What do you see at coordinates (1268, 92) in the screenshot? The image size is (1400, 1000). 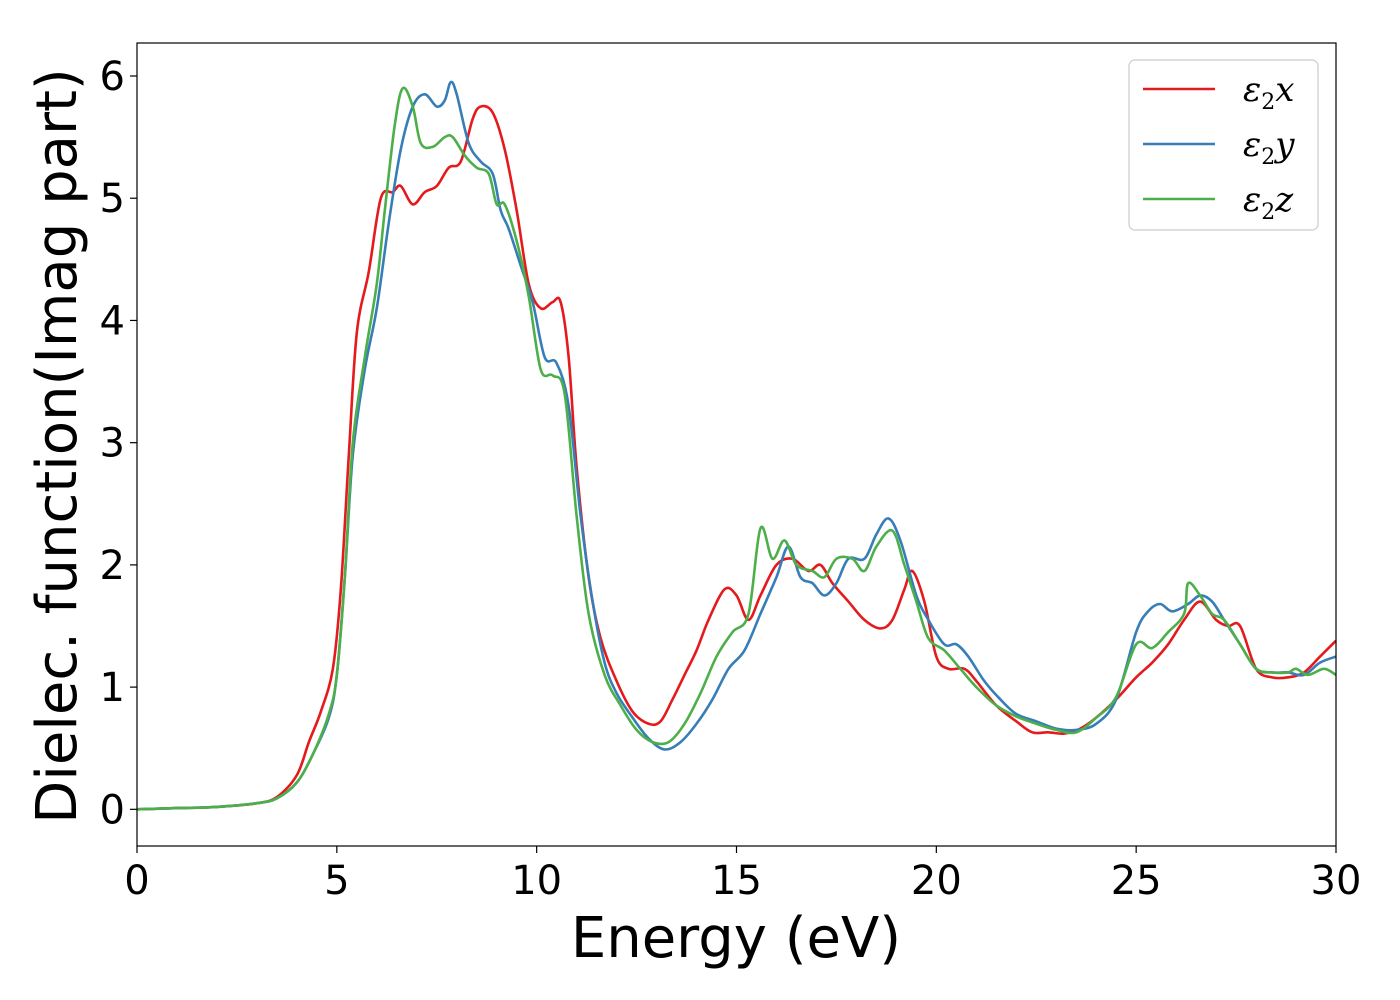 I see `legend-label-x: ε2x` at bounding box center [1268, 92].